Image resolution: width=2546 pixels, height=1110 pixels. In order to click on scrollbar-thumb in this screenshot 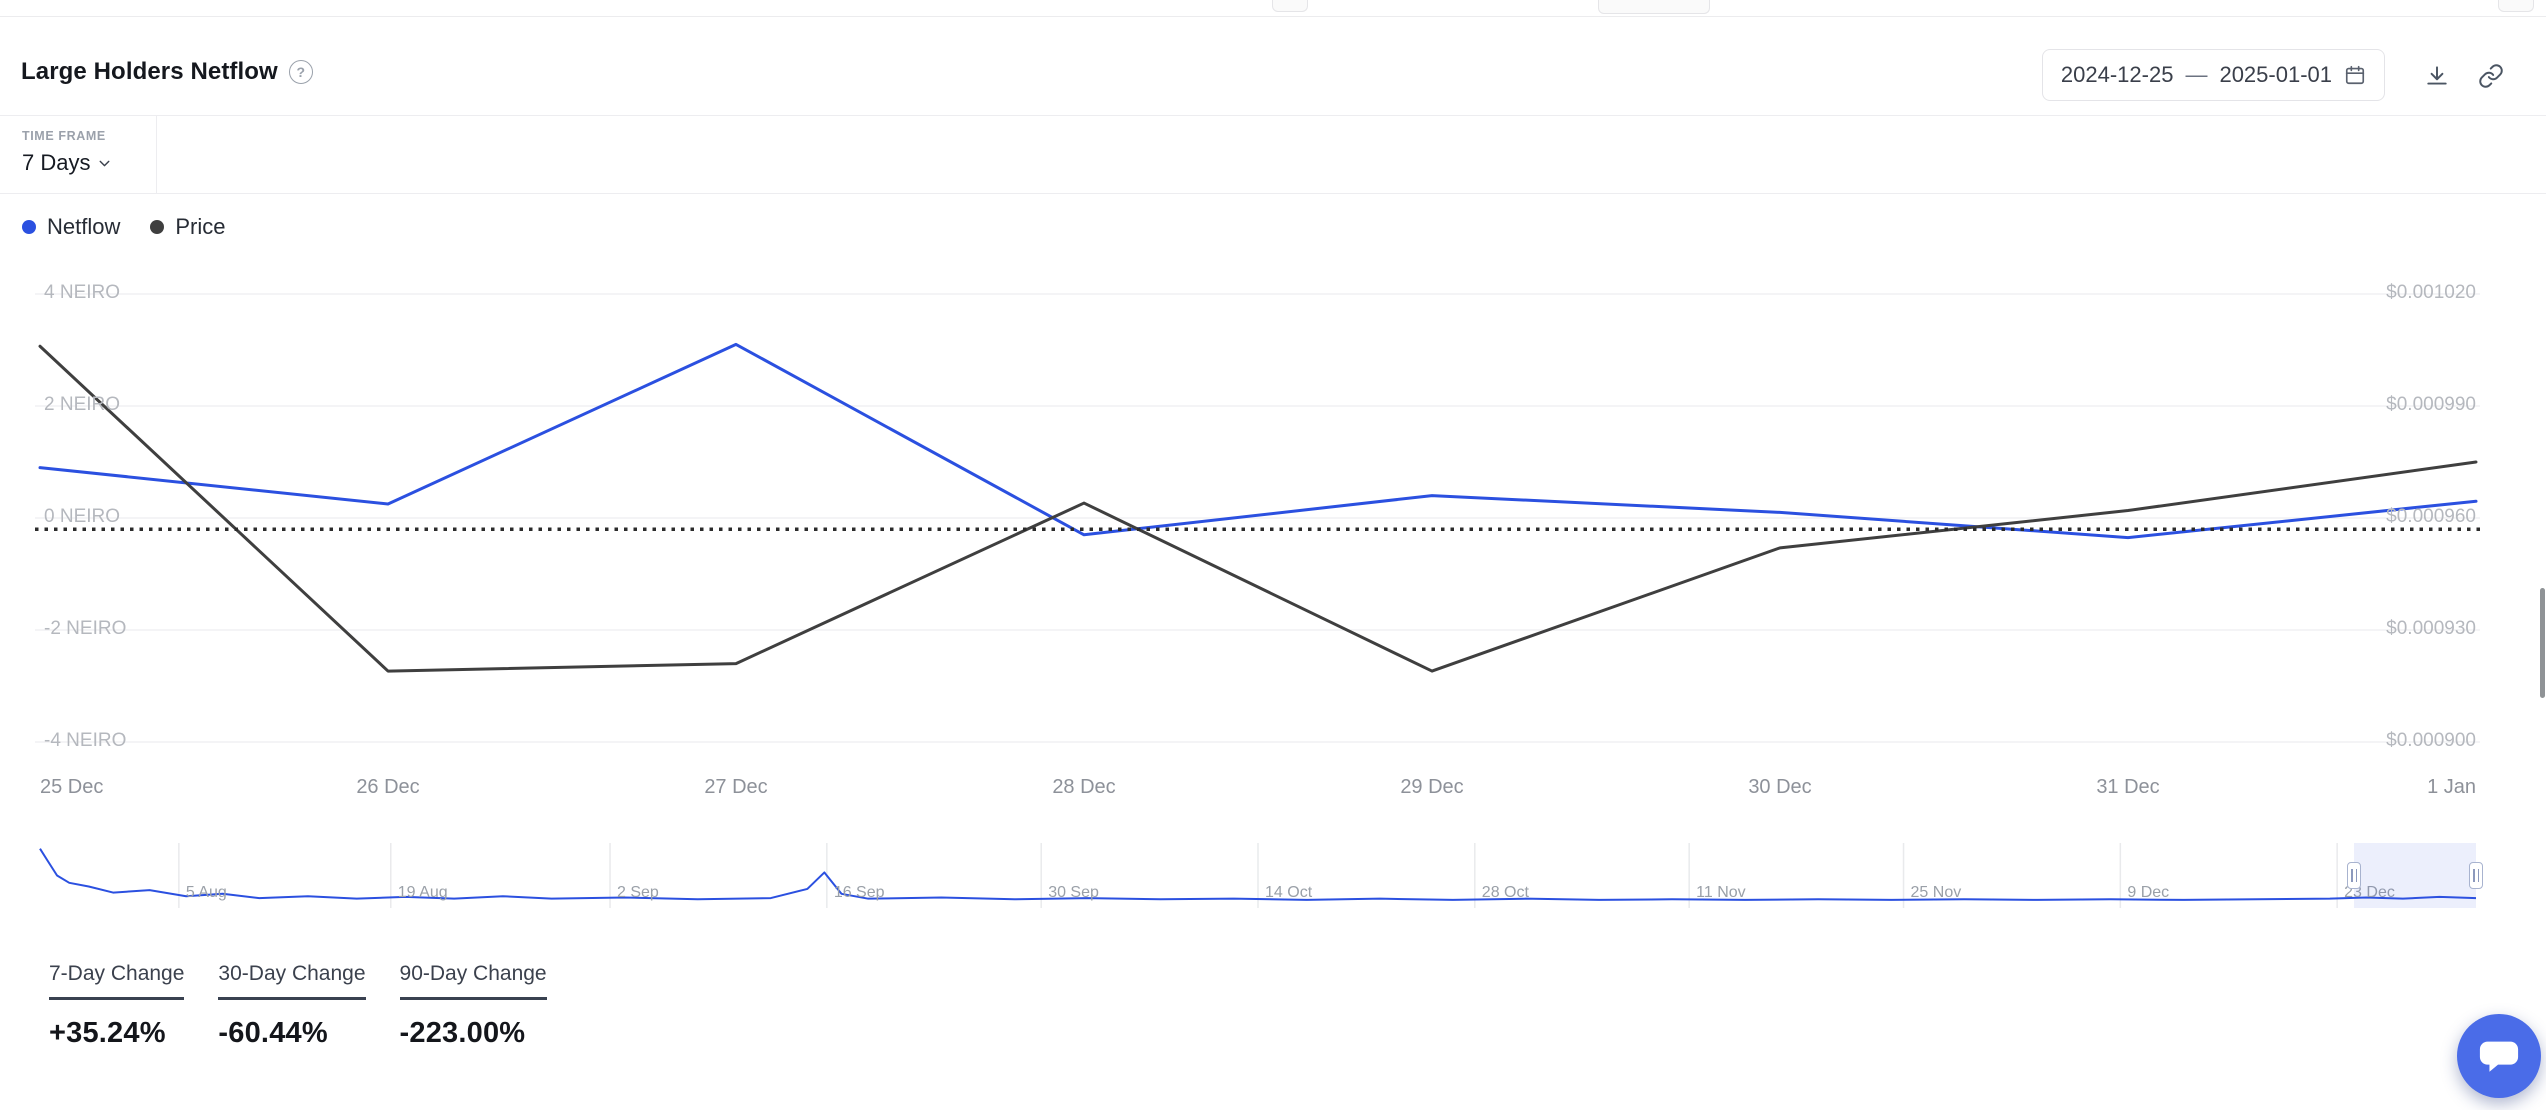, I will do `click(2542, 643)`.